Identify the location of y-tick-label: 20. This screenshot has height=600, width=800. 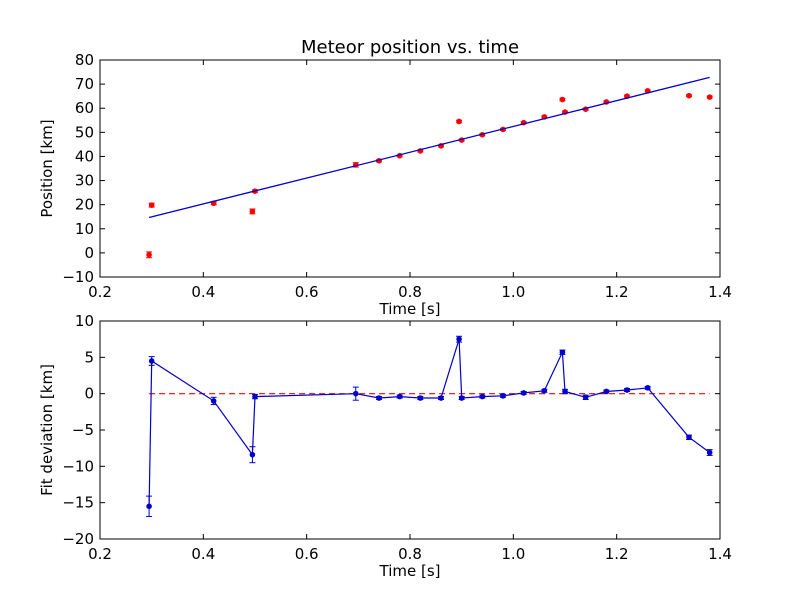
(84, 205).